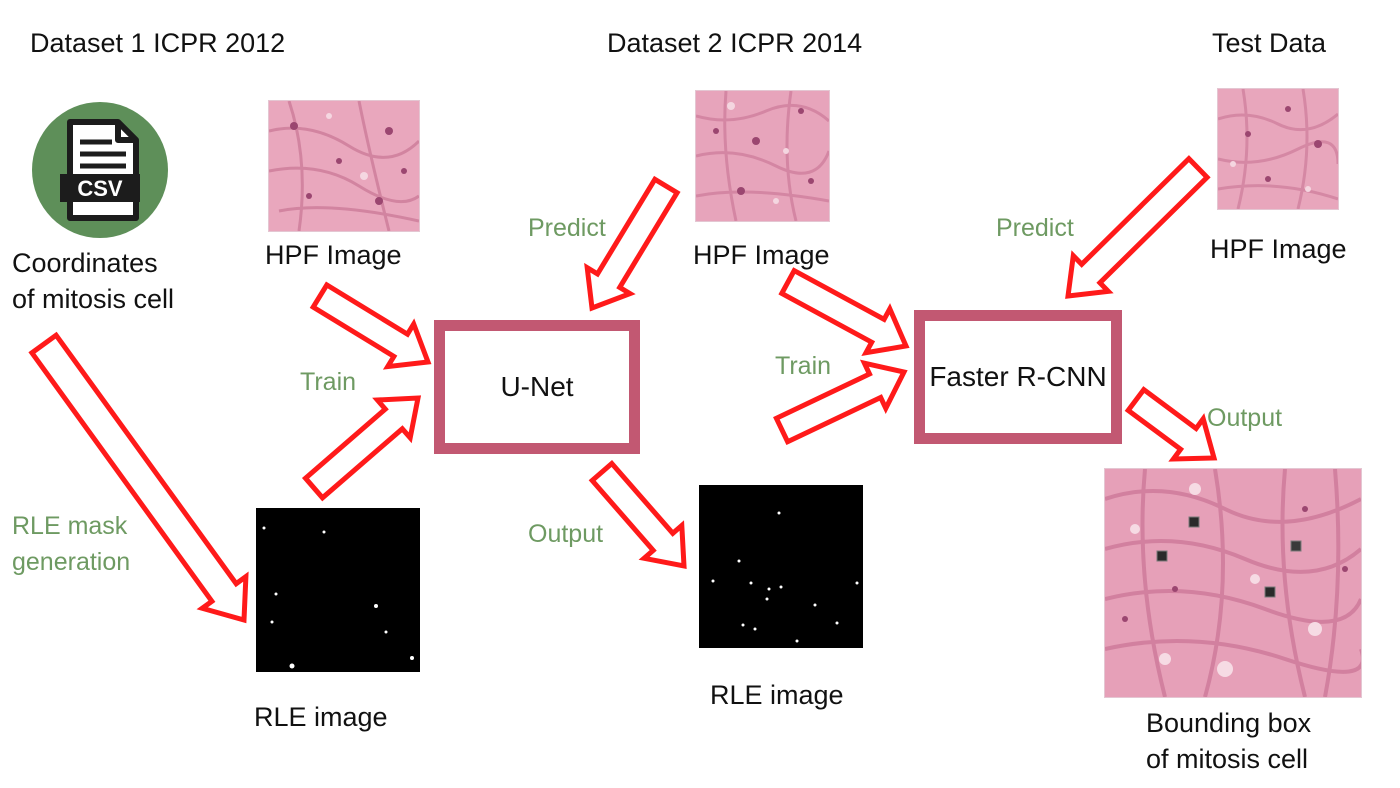  Describe the element at coordinates (333, 255) in the screenshot. I see `hpf-label-dataset1: HPF Image` at that location.